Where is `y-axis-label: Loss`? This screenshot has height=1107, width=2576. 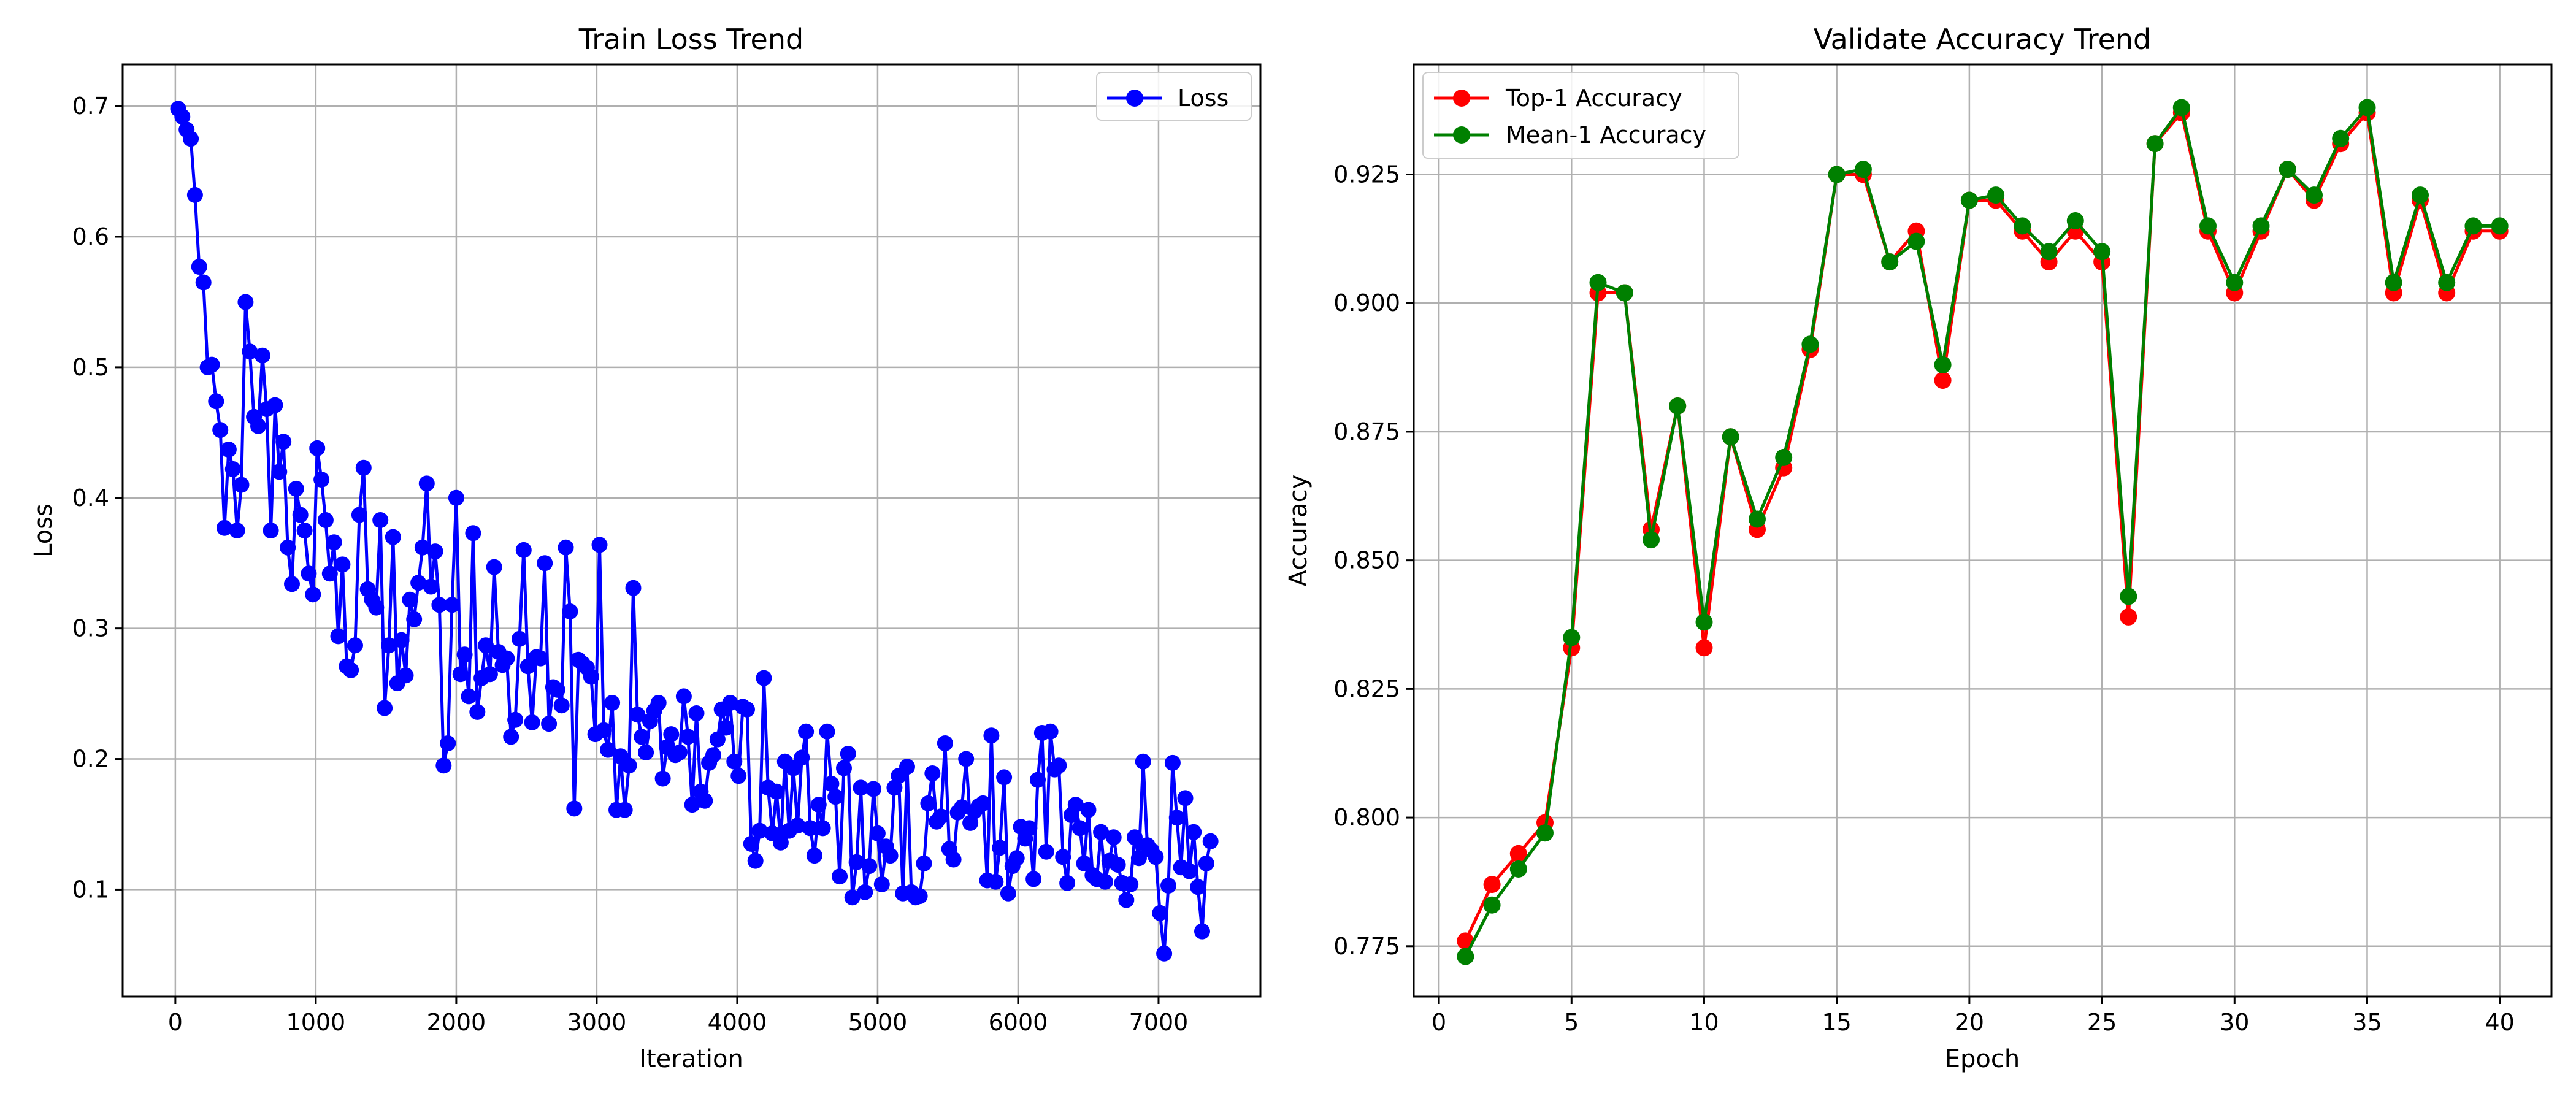 y-axis-label: Loss is located at coordinates (43, 530).